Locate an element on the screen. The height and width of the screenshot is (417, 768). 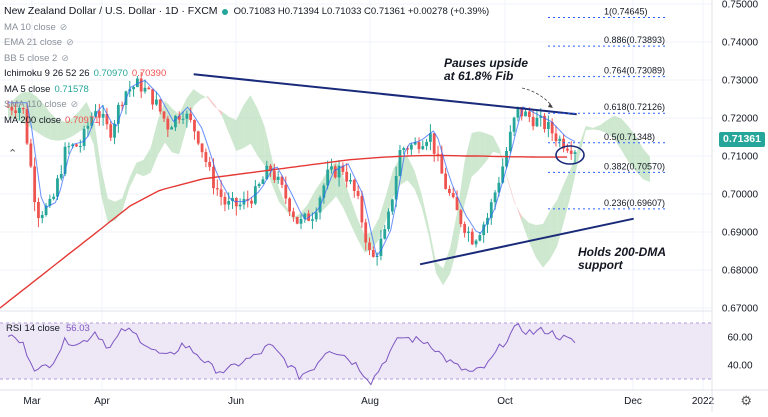
fib-level-label: 0.382(0.70570) is located at coordinates (634, 166).